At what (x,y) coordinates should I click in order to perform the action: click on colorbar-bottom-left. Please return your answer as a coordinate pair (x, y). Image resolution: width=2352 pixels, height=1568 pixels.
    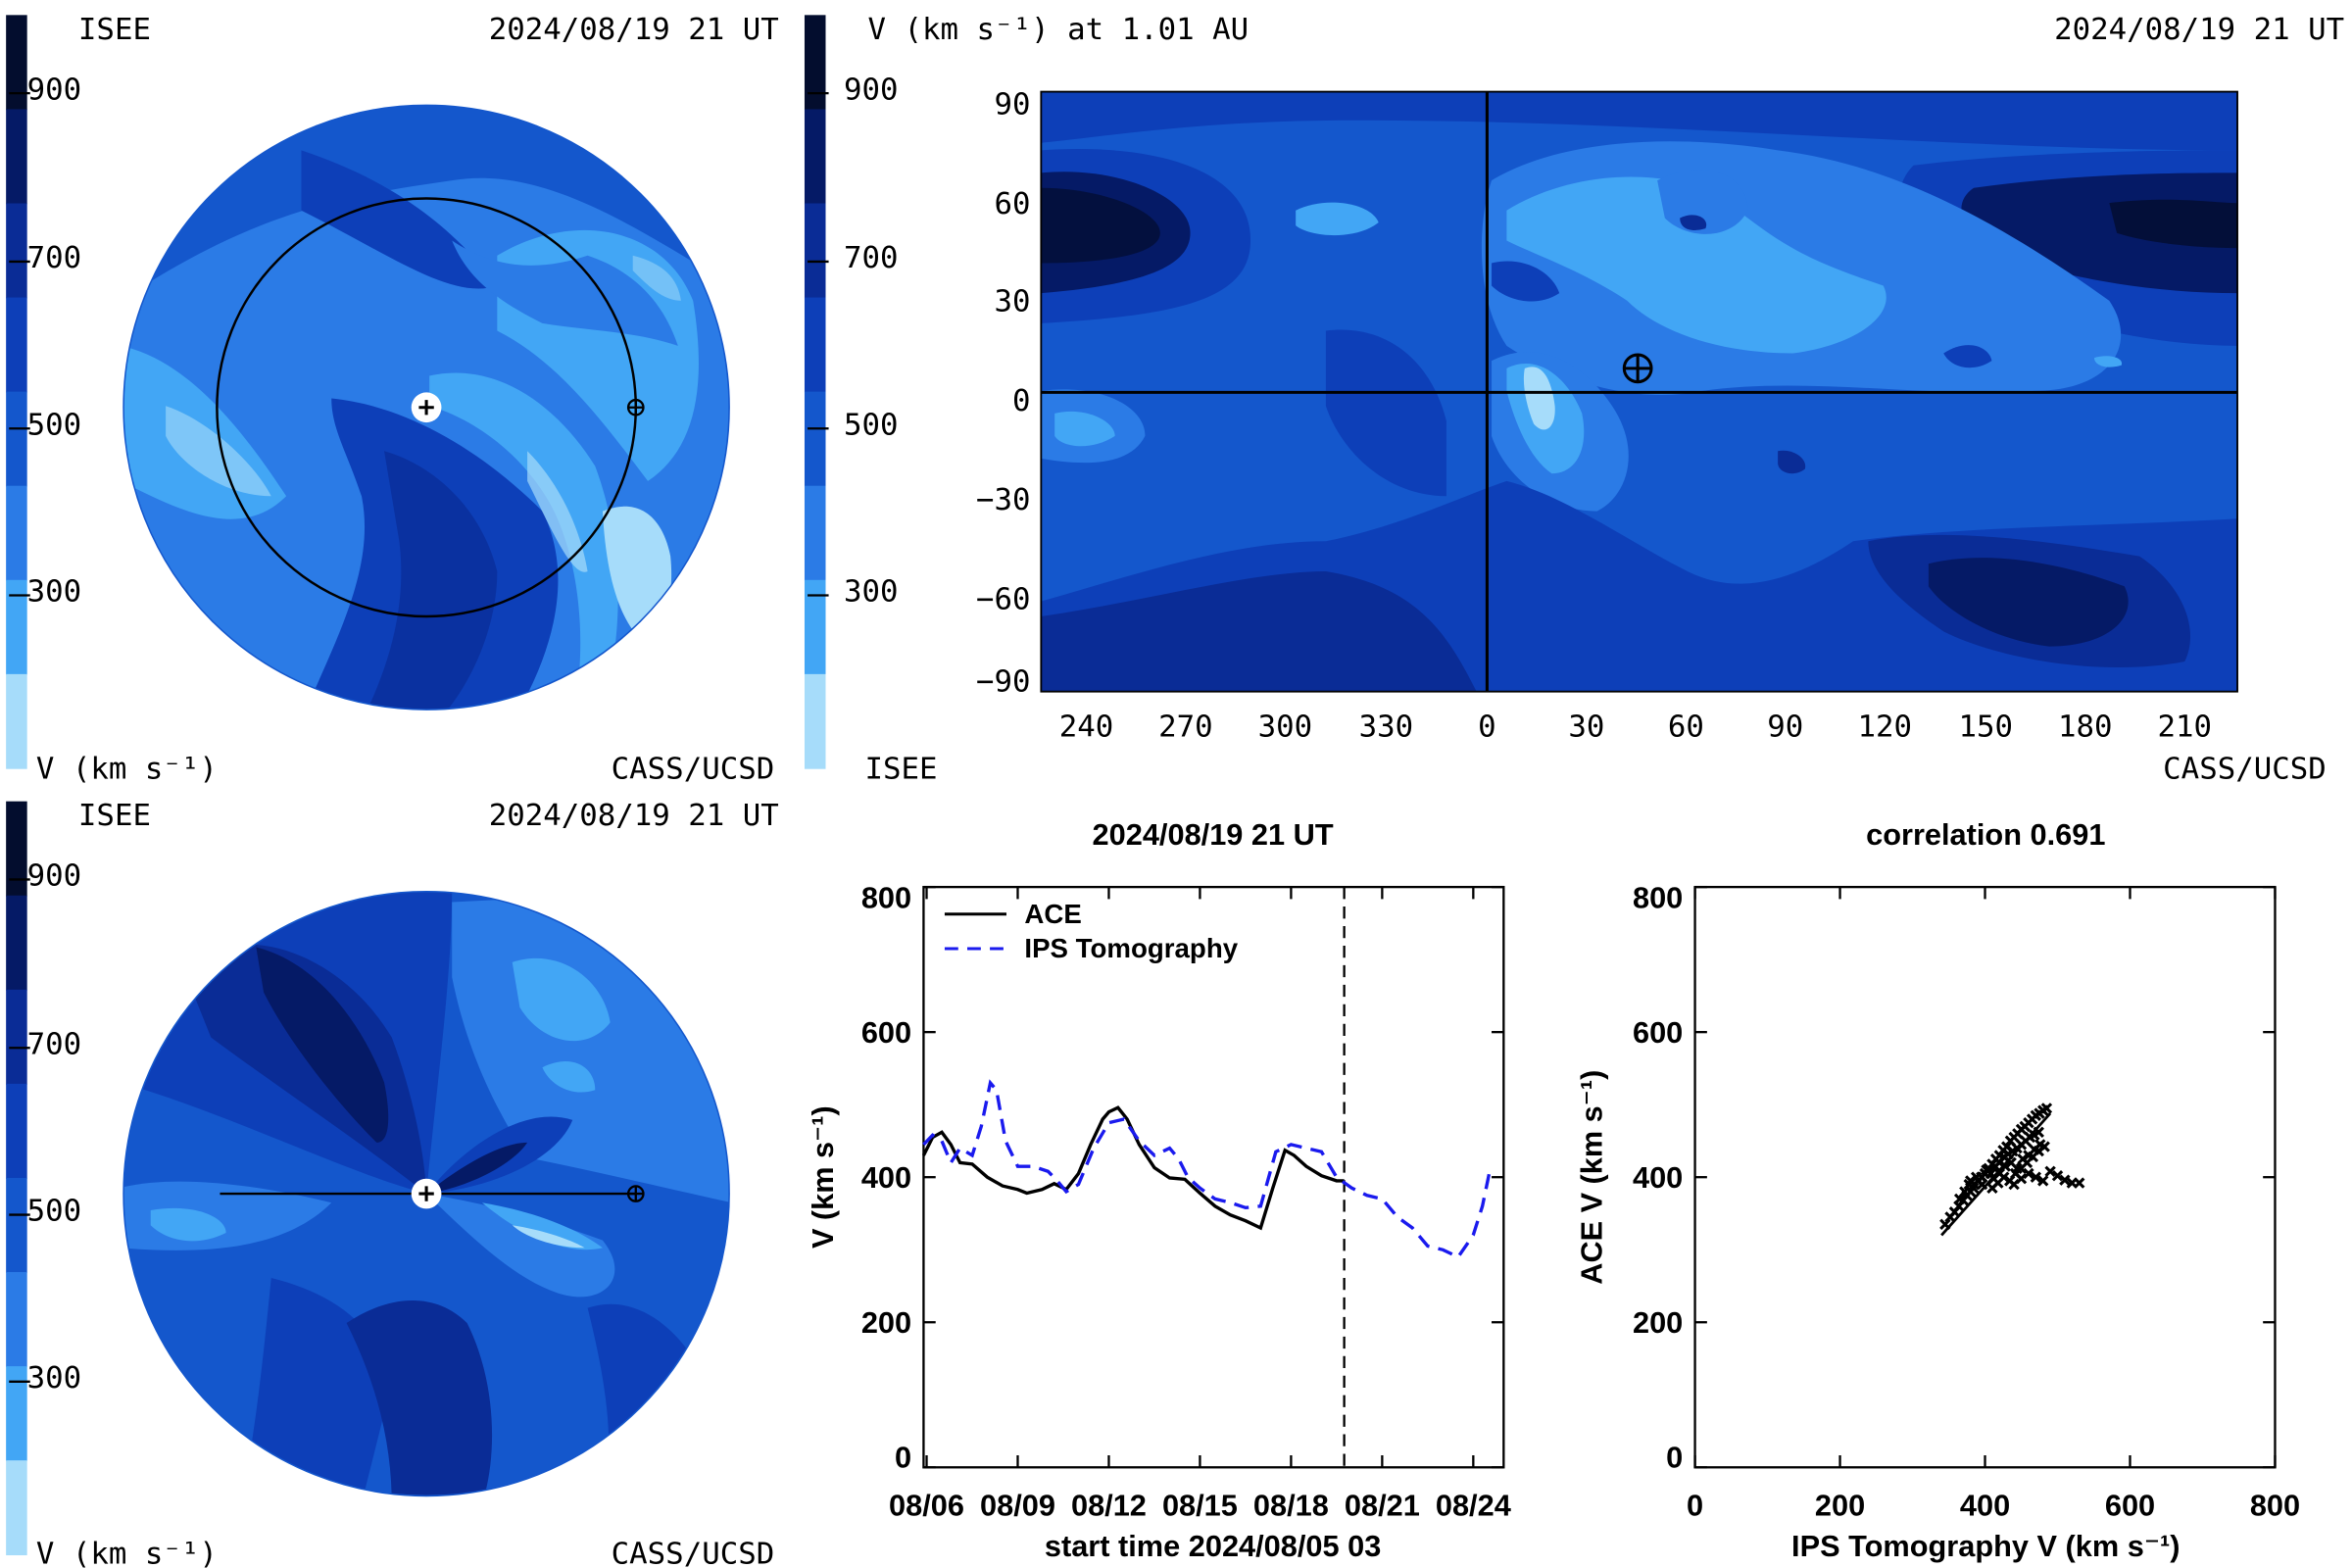
    Looking at the image, I should click on (18, 1178).